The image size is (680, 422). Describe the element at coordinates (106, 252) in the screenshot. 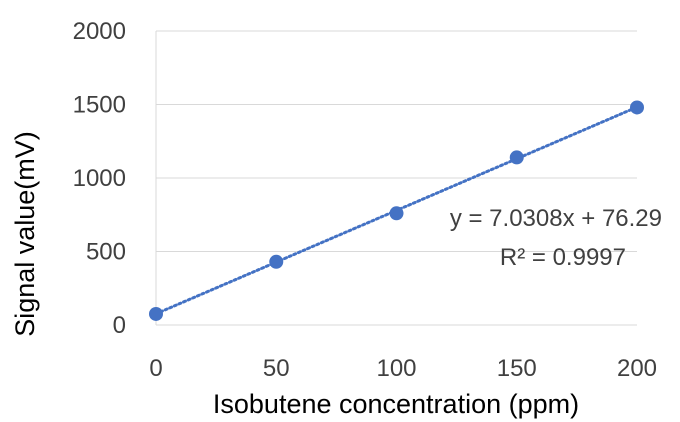

I see `y-tick-label-500: 500` at that location.